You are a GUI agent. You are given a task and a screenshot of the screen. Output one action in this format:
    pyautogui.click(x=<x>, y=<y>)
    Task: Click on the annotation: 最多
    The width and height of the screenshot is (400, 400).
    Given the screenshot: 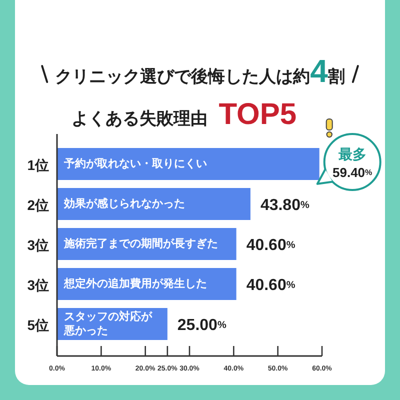 What is the action you would take?
    pyautogui.click(x=351, y=154)
    